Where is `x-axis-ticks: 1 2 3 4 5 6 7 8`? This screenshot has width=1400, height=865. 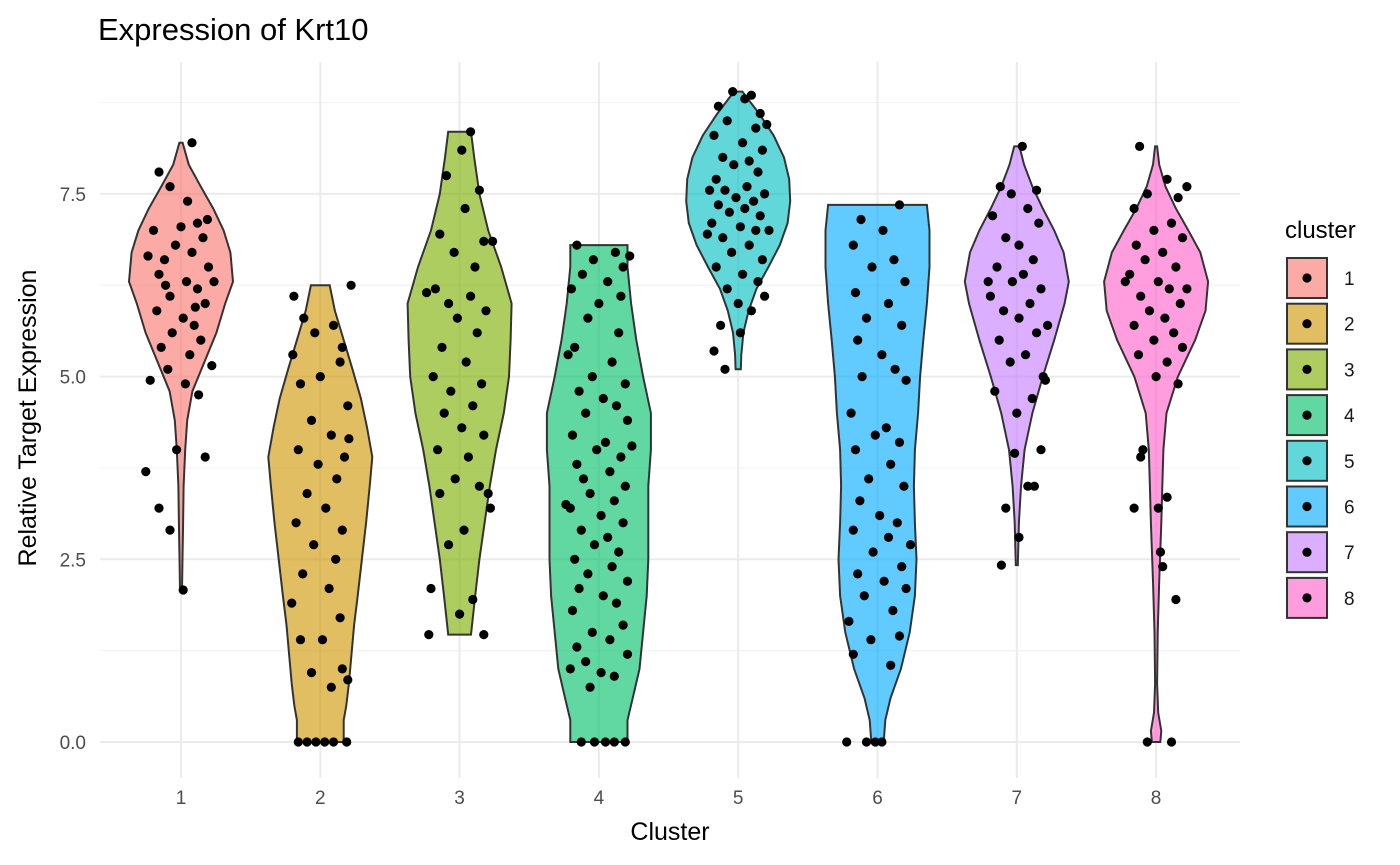
x-axis-ticks: 1 2 3 4 5 6 7 8 is located at coordinates (669, 798).